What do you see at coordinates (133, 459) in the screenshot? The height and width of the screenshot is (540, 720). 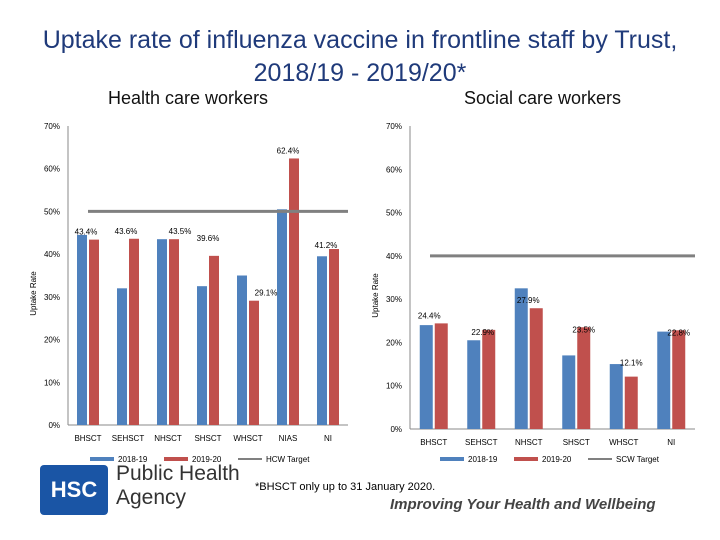 I see `hcw-legend-label-2018-19: 2018-19` at bounding box center [133, 459].